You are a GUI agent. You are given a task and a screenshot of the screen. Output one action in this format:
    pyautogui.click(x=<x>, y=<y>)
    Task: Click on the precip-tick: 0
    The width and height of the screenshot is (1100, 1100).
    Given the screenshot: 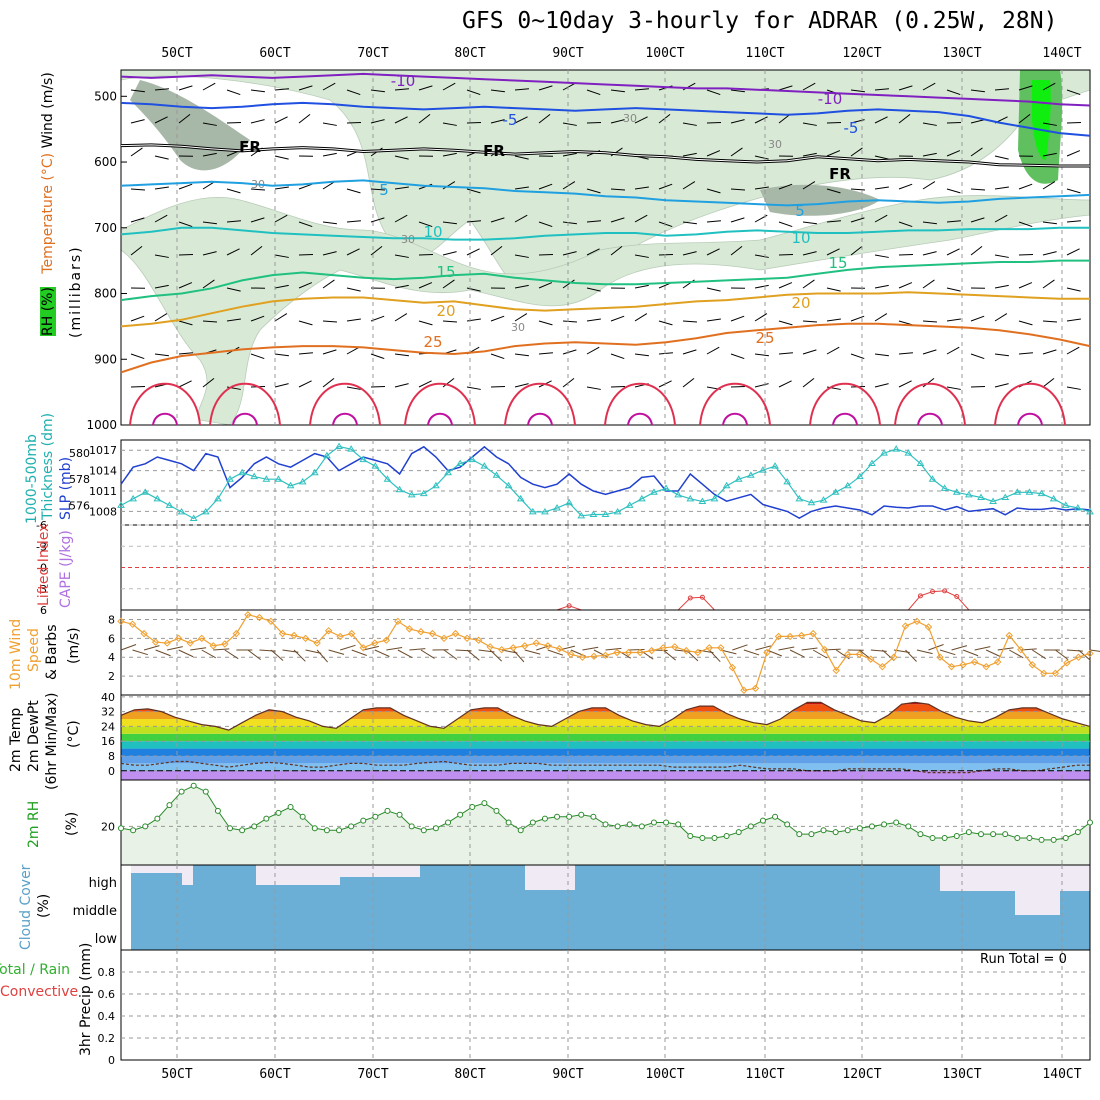 What is the action you would take?
    pyautogui.click(x=111, y=1060)
    